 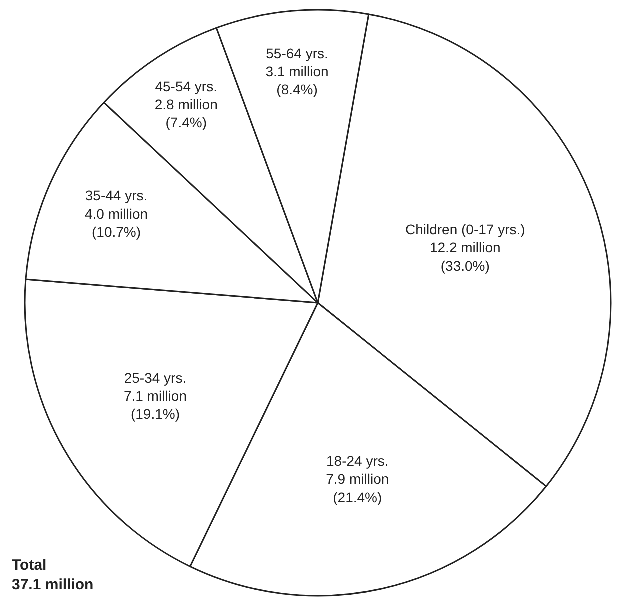 What do you see at coordinates (53, 575) in the screenshot?
I see `text: Total 37.1 million` at bounding box center [53, 575].